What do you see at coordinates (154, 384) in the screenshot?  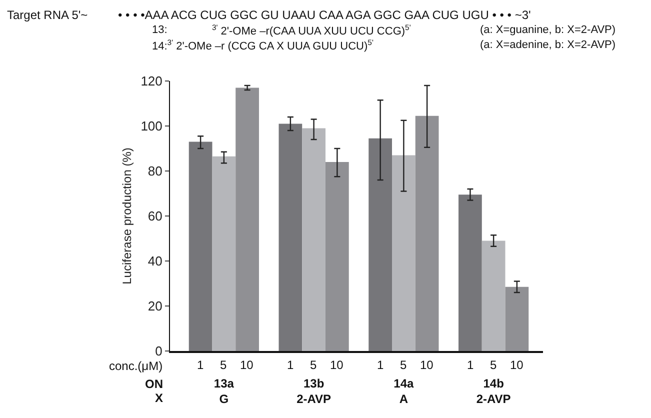 I see `text: ON` at bounding box center [154, 384].